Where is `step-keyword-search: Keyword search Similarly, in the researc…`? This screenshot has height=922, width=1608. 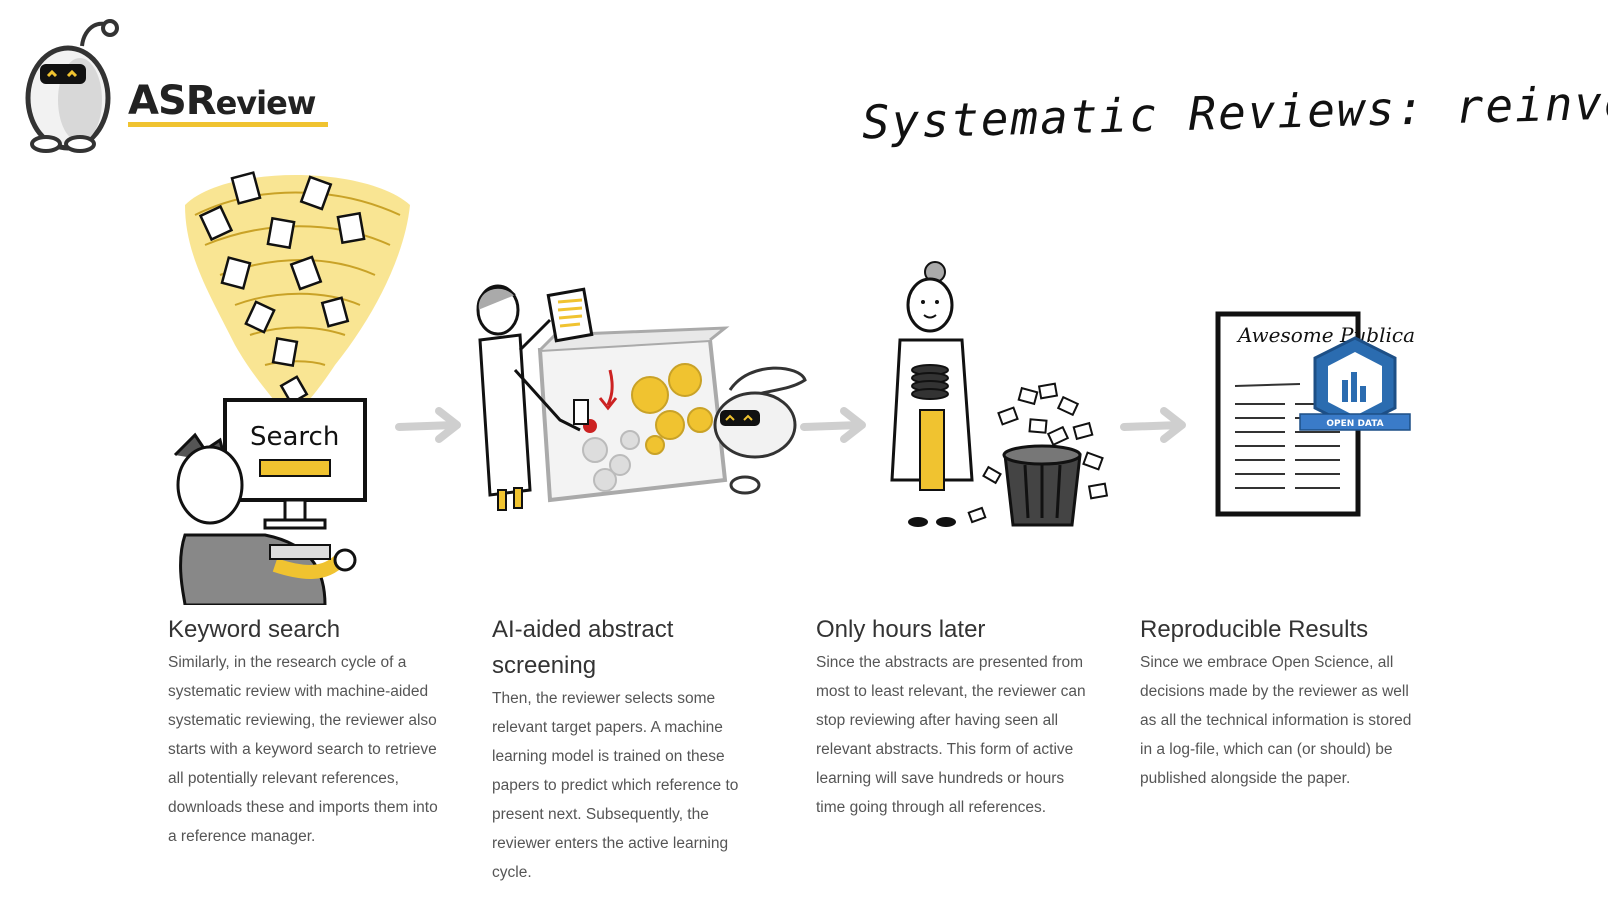
step-keyword-search: Keyword search Similarly, in the researc… is located at coordinates (318, 731).